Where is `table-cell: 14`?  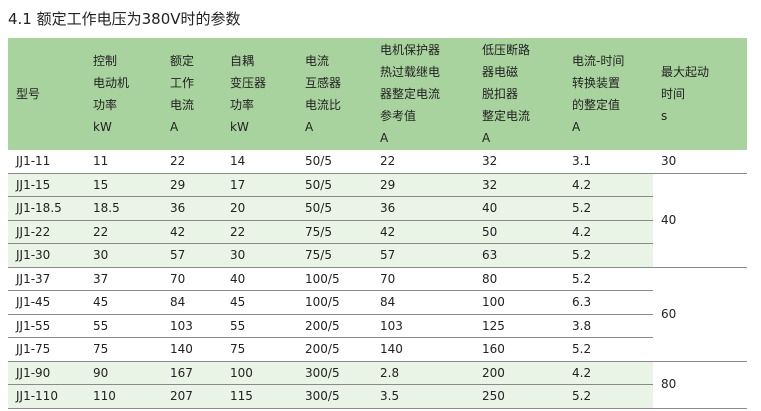 table-cell: 14 is located at coordinates (259, 162).